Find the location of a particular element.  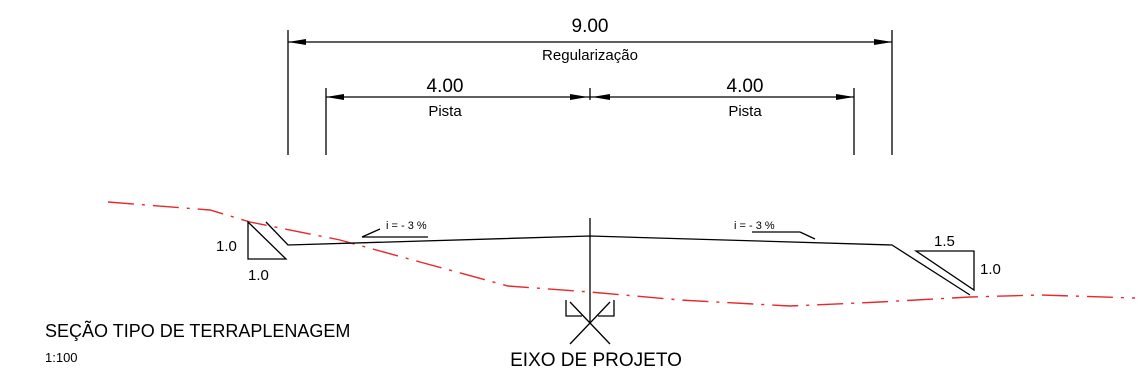

cut-slope-triangle: 1.5 1.0 is located at coordinates (957, 262).